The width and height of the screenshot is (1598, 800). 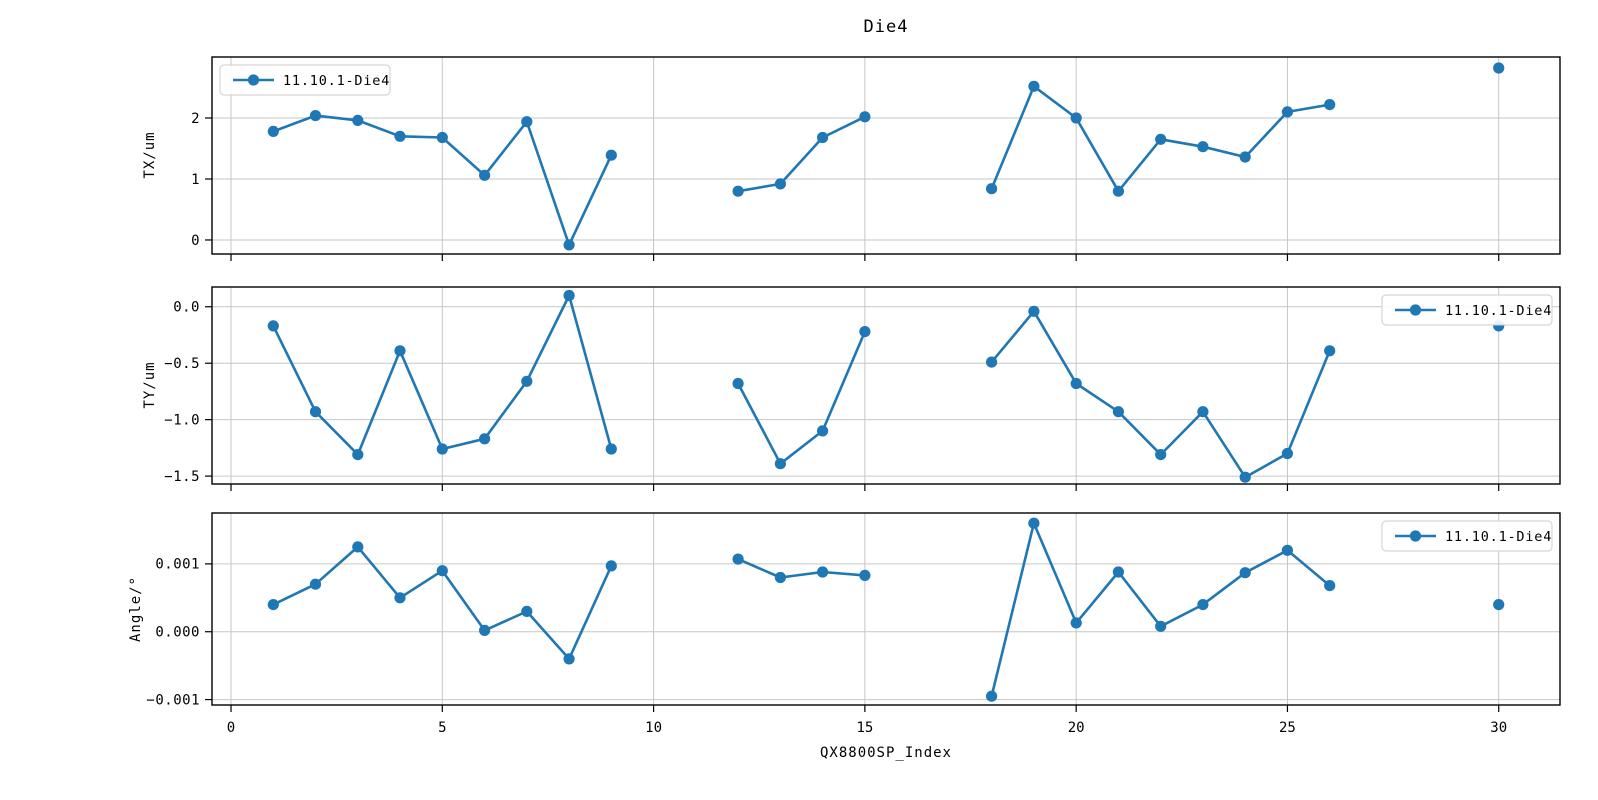 I want to click on y-tick-label: 0.000, so click(x=177, y=633).